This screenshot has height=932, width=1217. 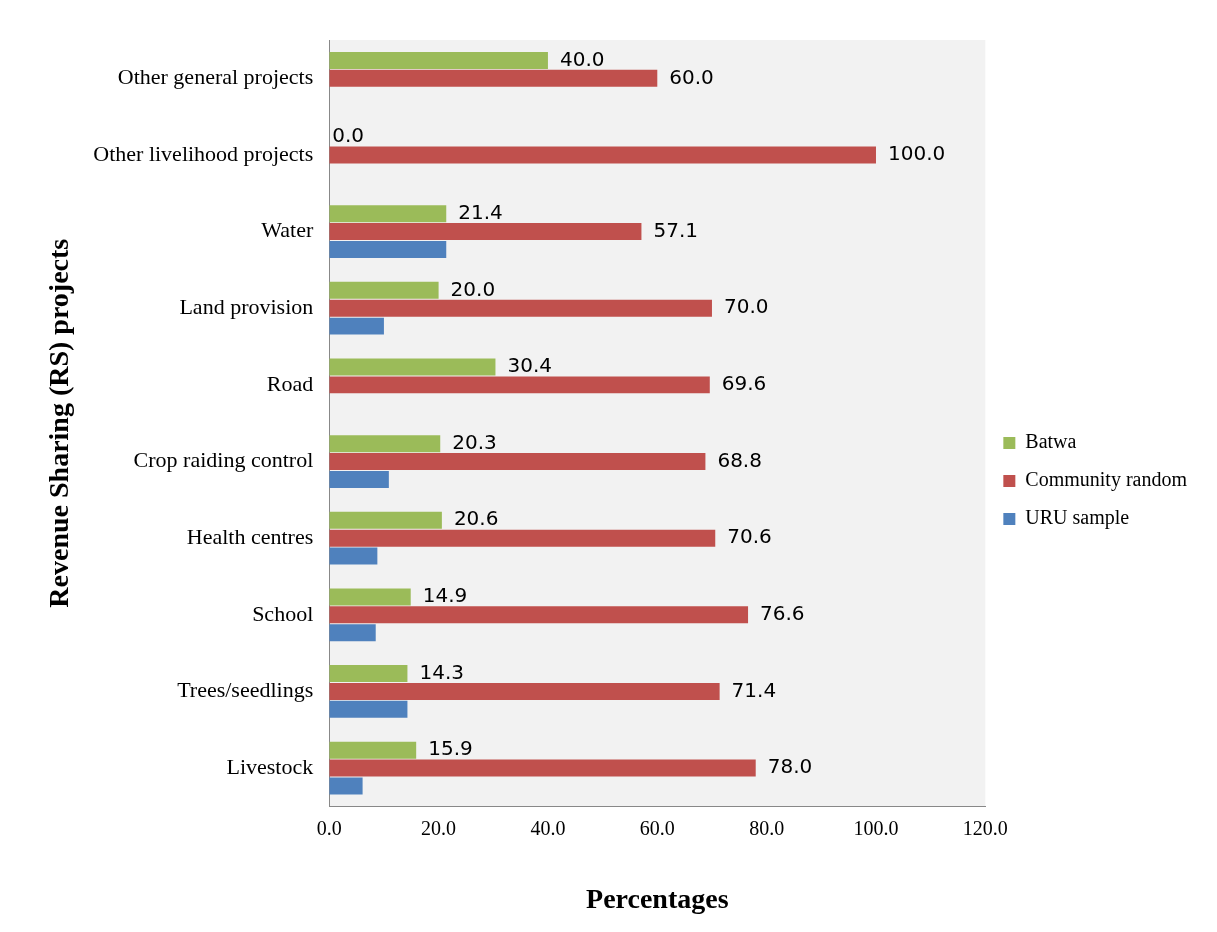 What do you see at coordinates (691, 76) in the screenshot?
I see `data-label: 60.0` at bounding box center [691, 76].